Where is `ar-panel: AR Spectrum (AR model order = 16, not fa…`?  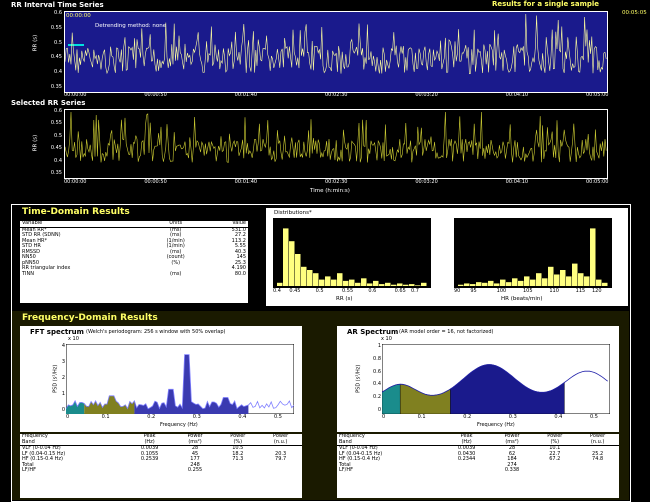
ar-panel: AR Spectrum (AR model order = 16, not fa… is located at coordinates (478, 379).